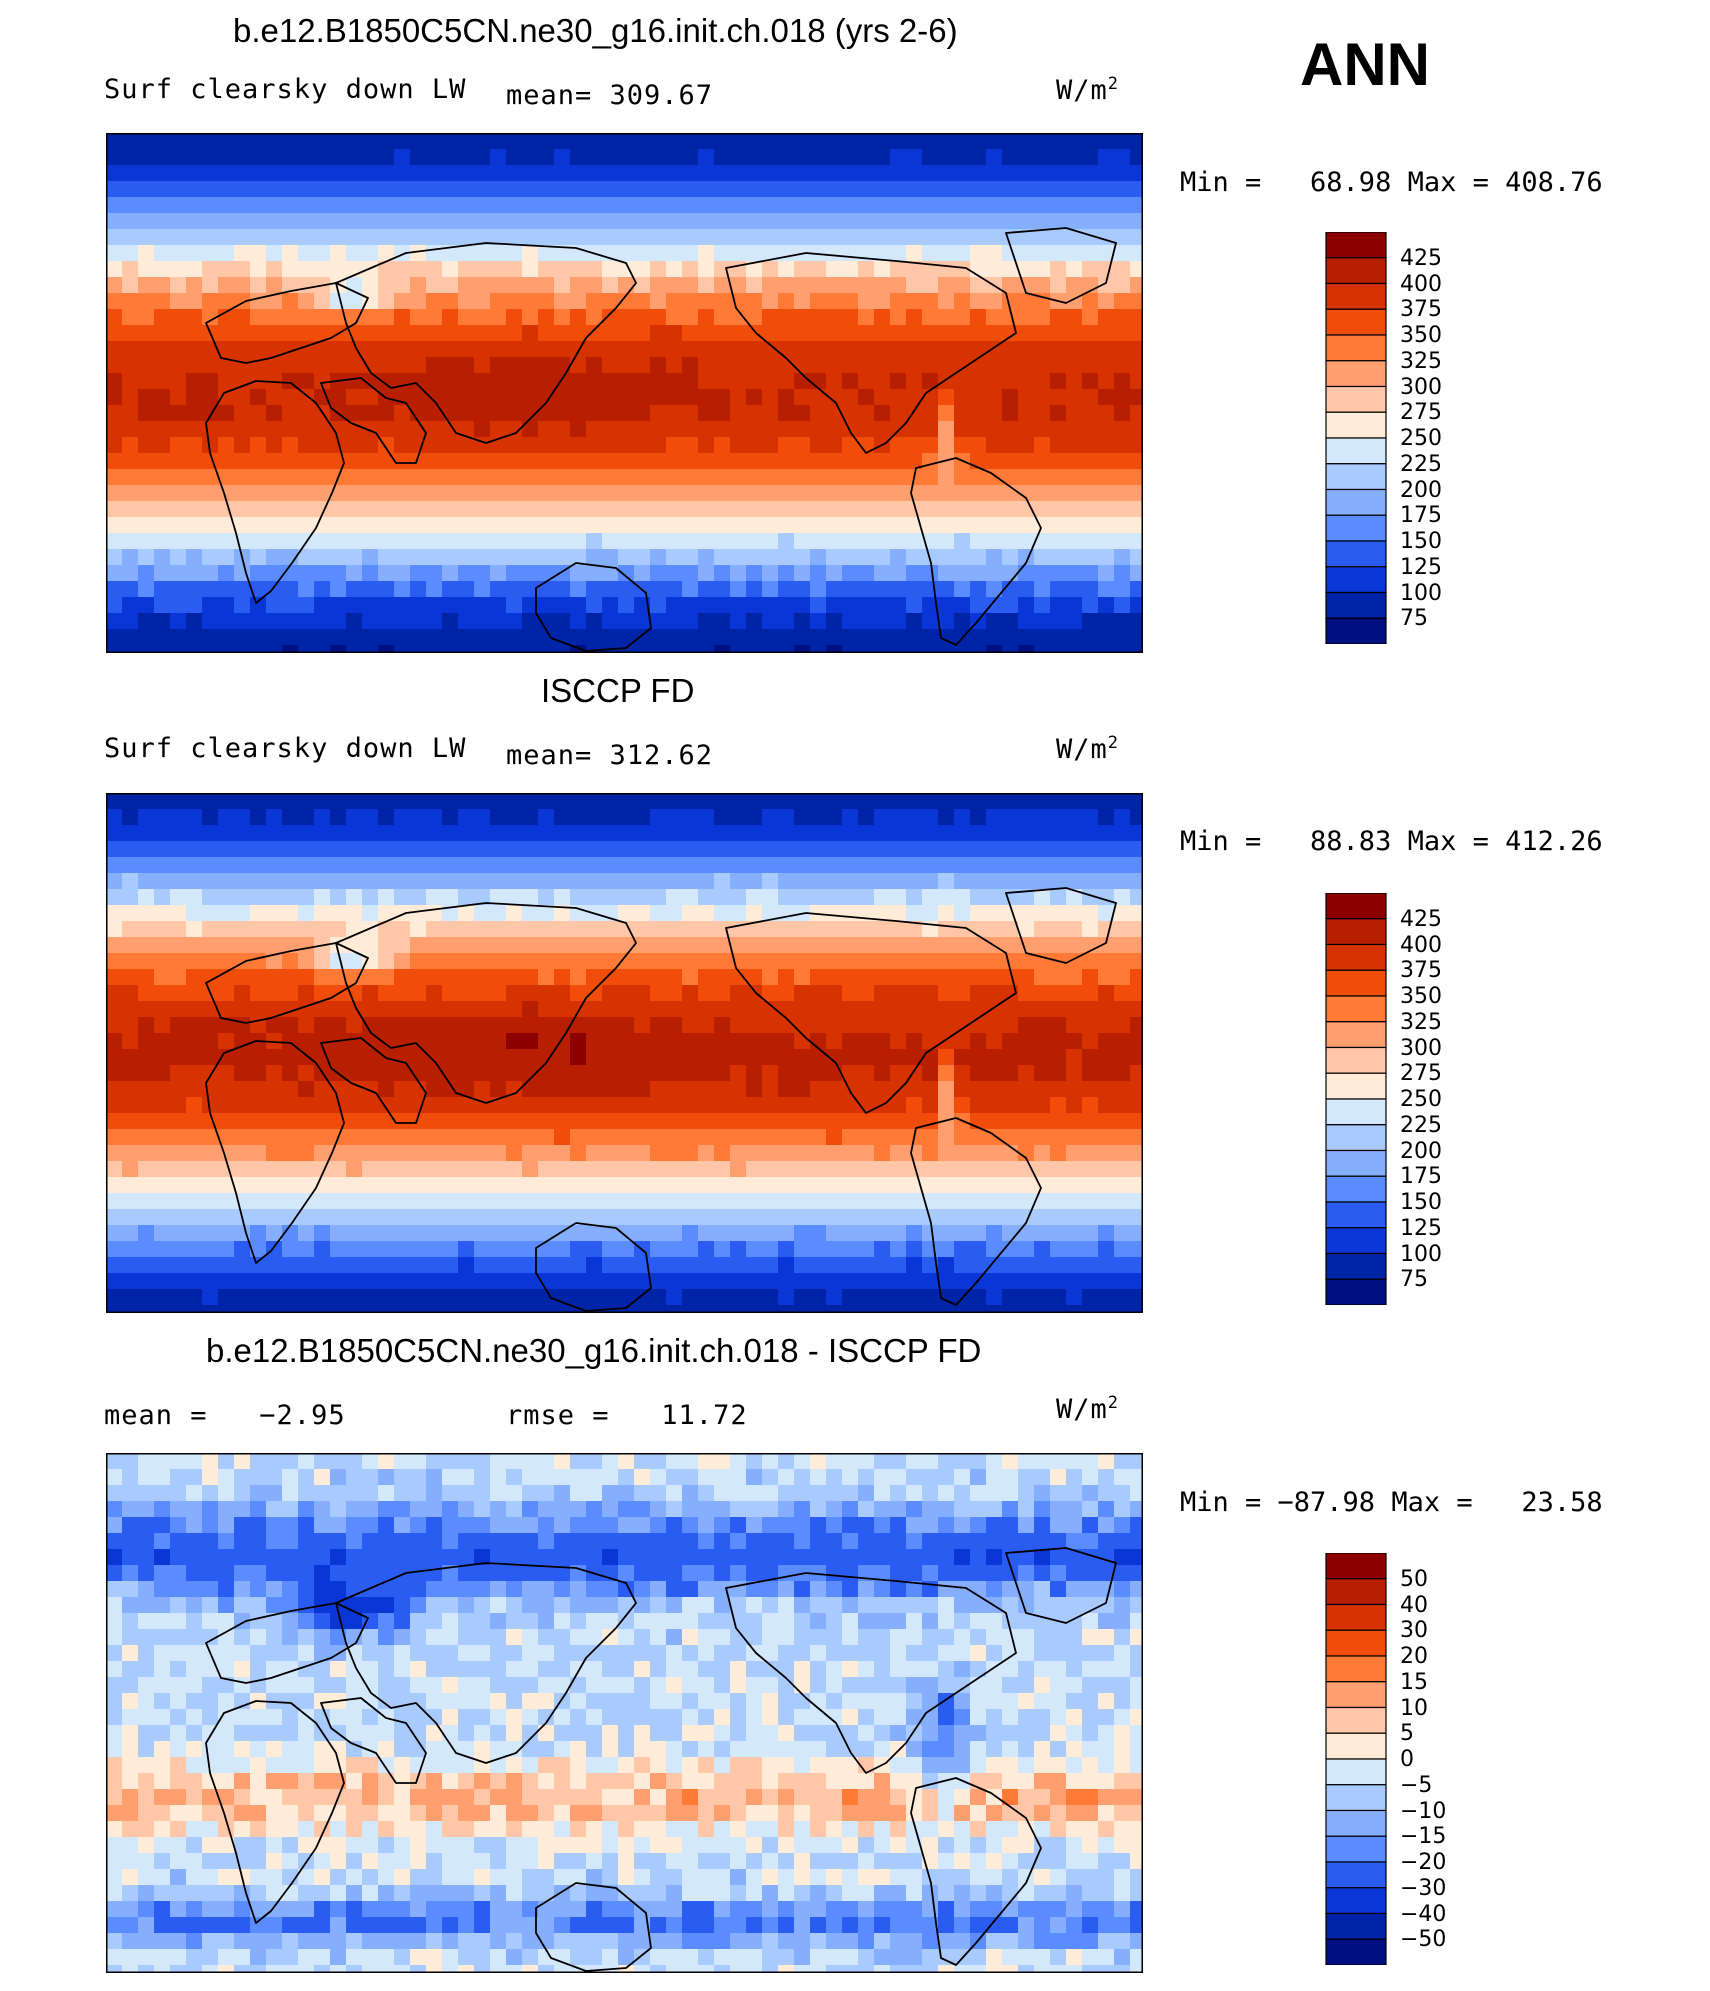  What do you see at coordinates (1356, 322) in the screenshot?
I see `colorbar-swatch` at bounding box center [1356, 322].